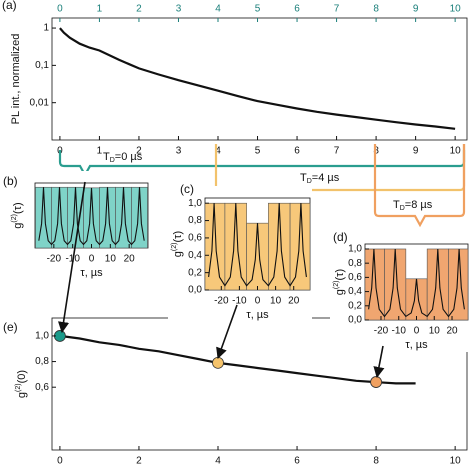 The image size is (474, 474). Describe the element at coordinates (16, 79) in the screenshot. I see `y-axis-label: PL int., normalized` at that location.